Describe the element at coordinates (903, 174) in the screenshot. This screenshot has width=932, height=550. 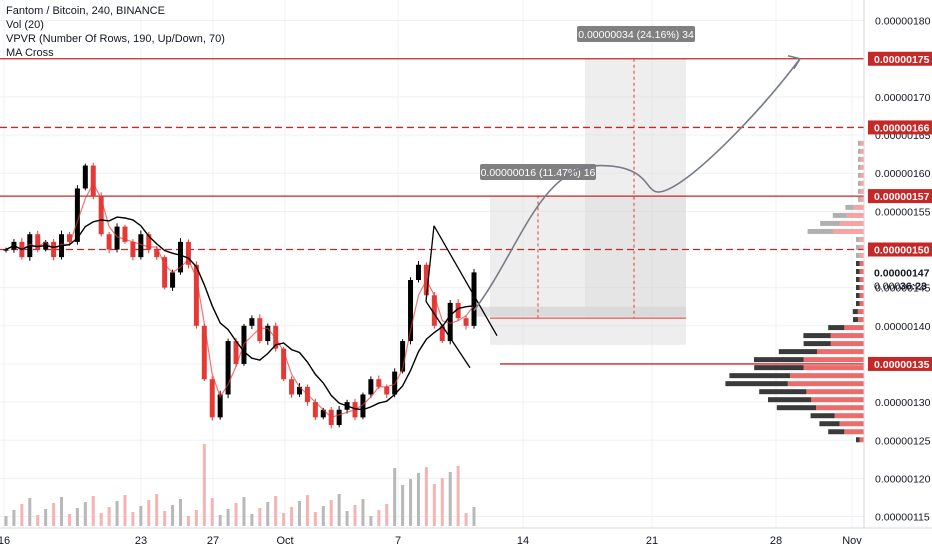
I see `price-tick-label: 0.00000160` at that location.